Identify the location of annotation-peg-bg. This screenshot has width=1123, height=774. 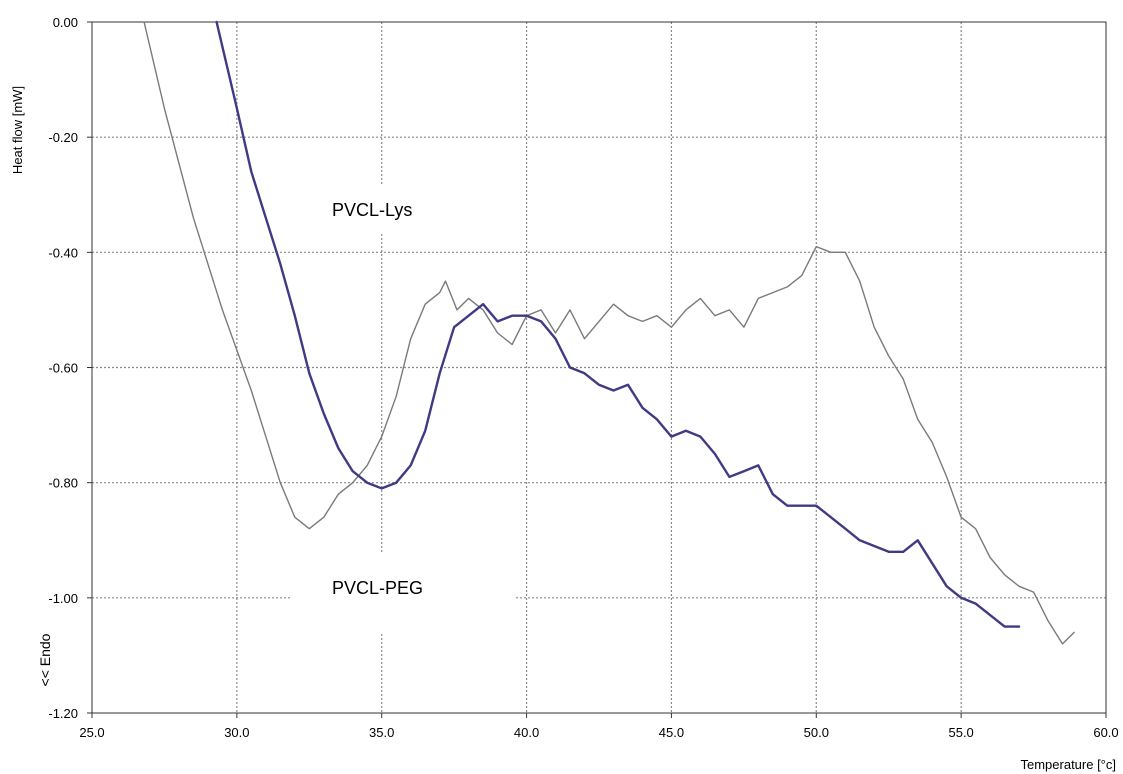
(402, 592).